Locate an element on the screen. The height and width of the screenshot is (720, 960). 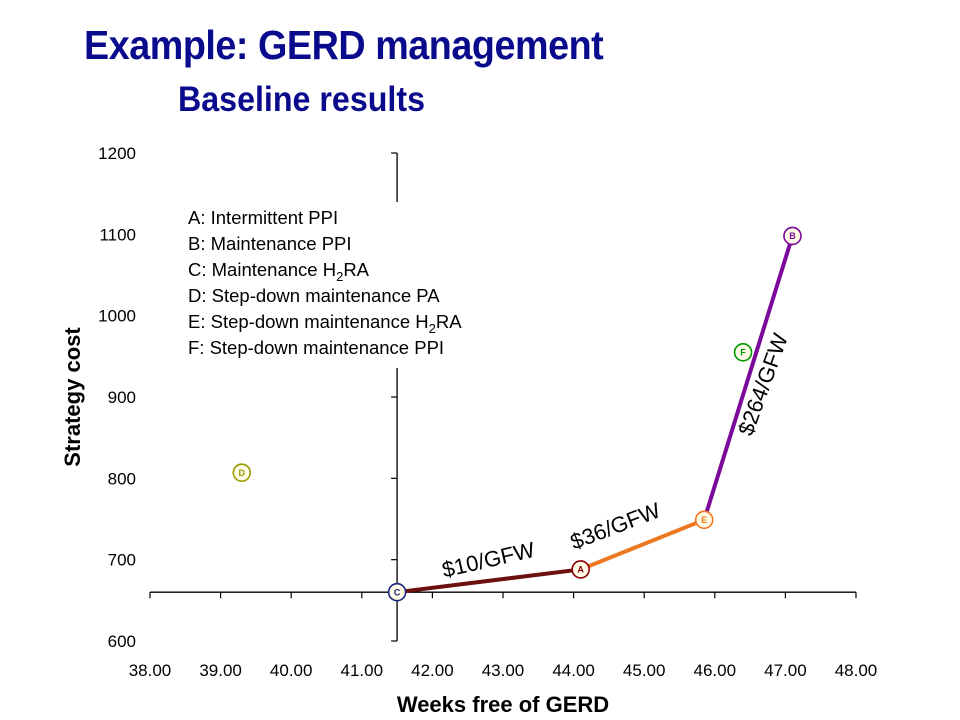
x-tick-label: 48.00 is located at coordinates (856, 670).